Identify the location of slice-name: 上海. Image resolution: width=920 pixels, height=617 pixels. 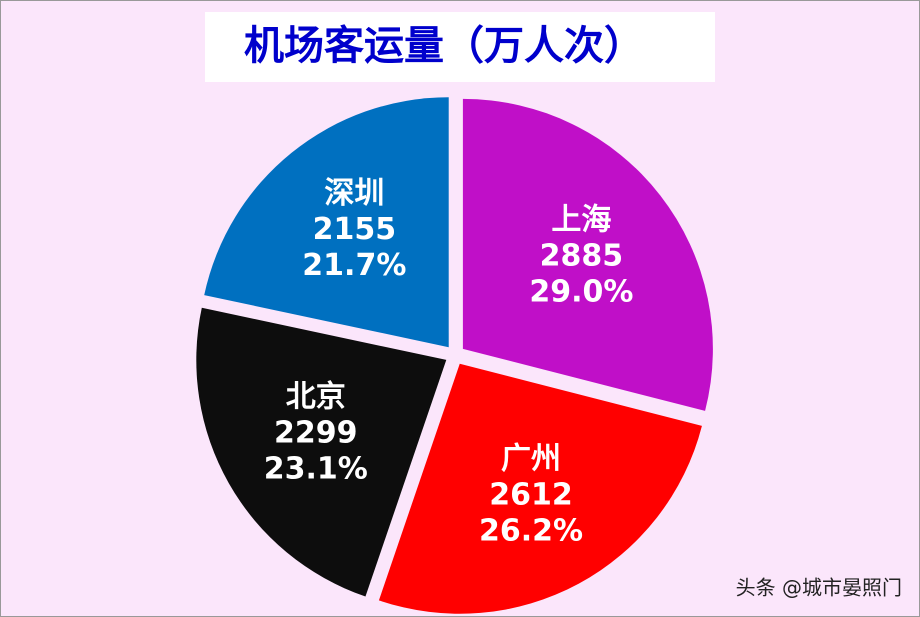
(581, 219).